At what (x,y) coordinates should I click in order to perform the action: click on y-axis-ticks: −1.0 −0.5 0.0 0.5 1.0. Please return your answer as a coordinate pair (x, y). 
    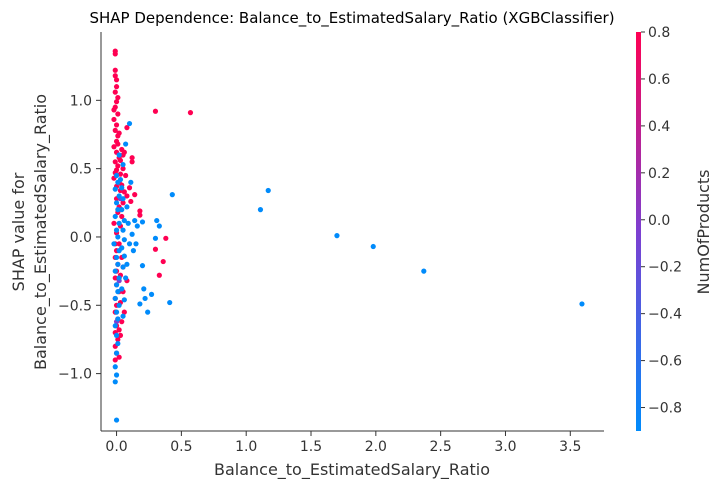
    Looking at the image, I should click on (79, 238).